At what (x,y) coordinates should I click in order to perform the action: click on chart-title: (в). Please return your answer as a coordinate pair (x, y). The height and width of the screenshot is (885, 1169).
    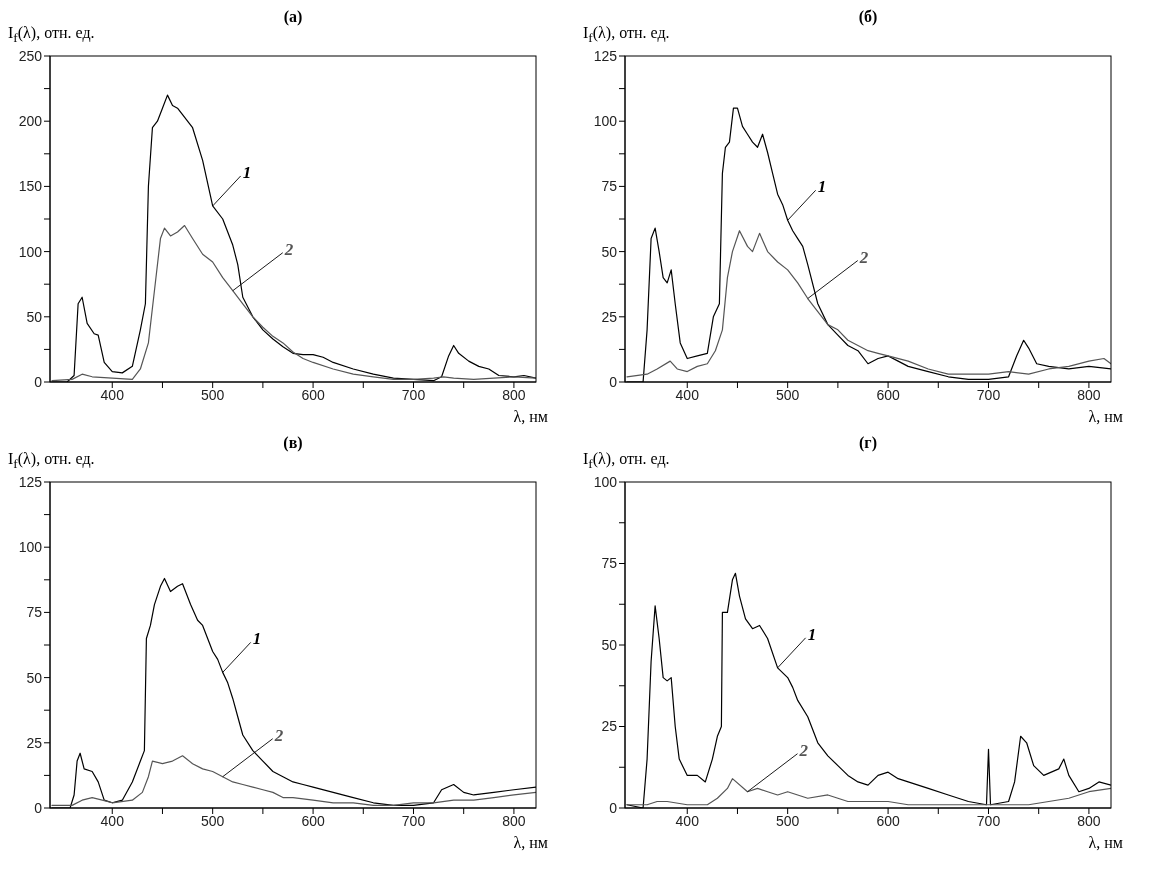
    Looking at the image, I should click on (293, 442).